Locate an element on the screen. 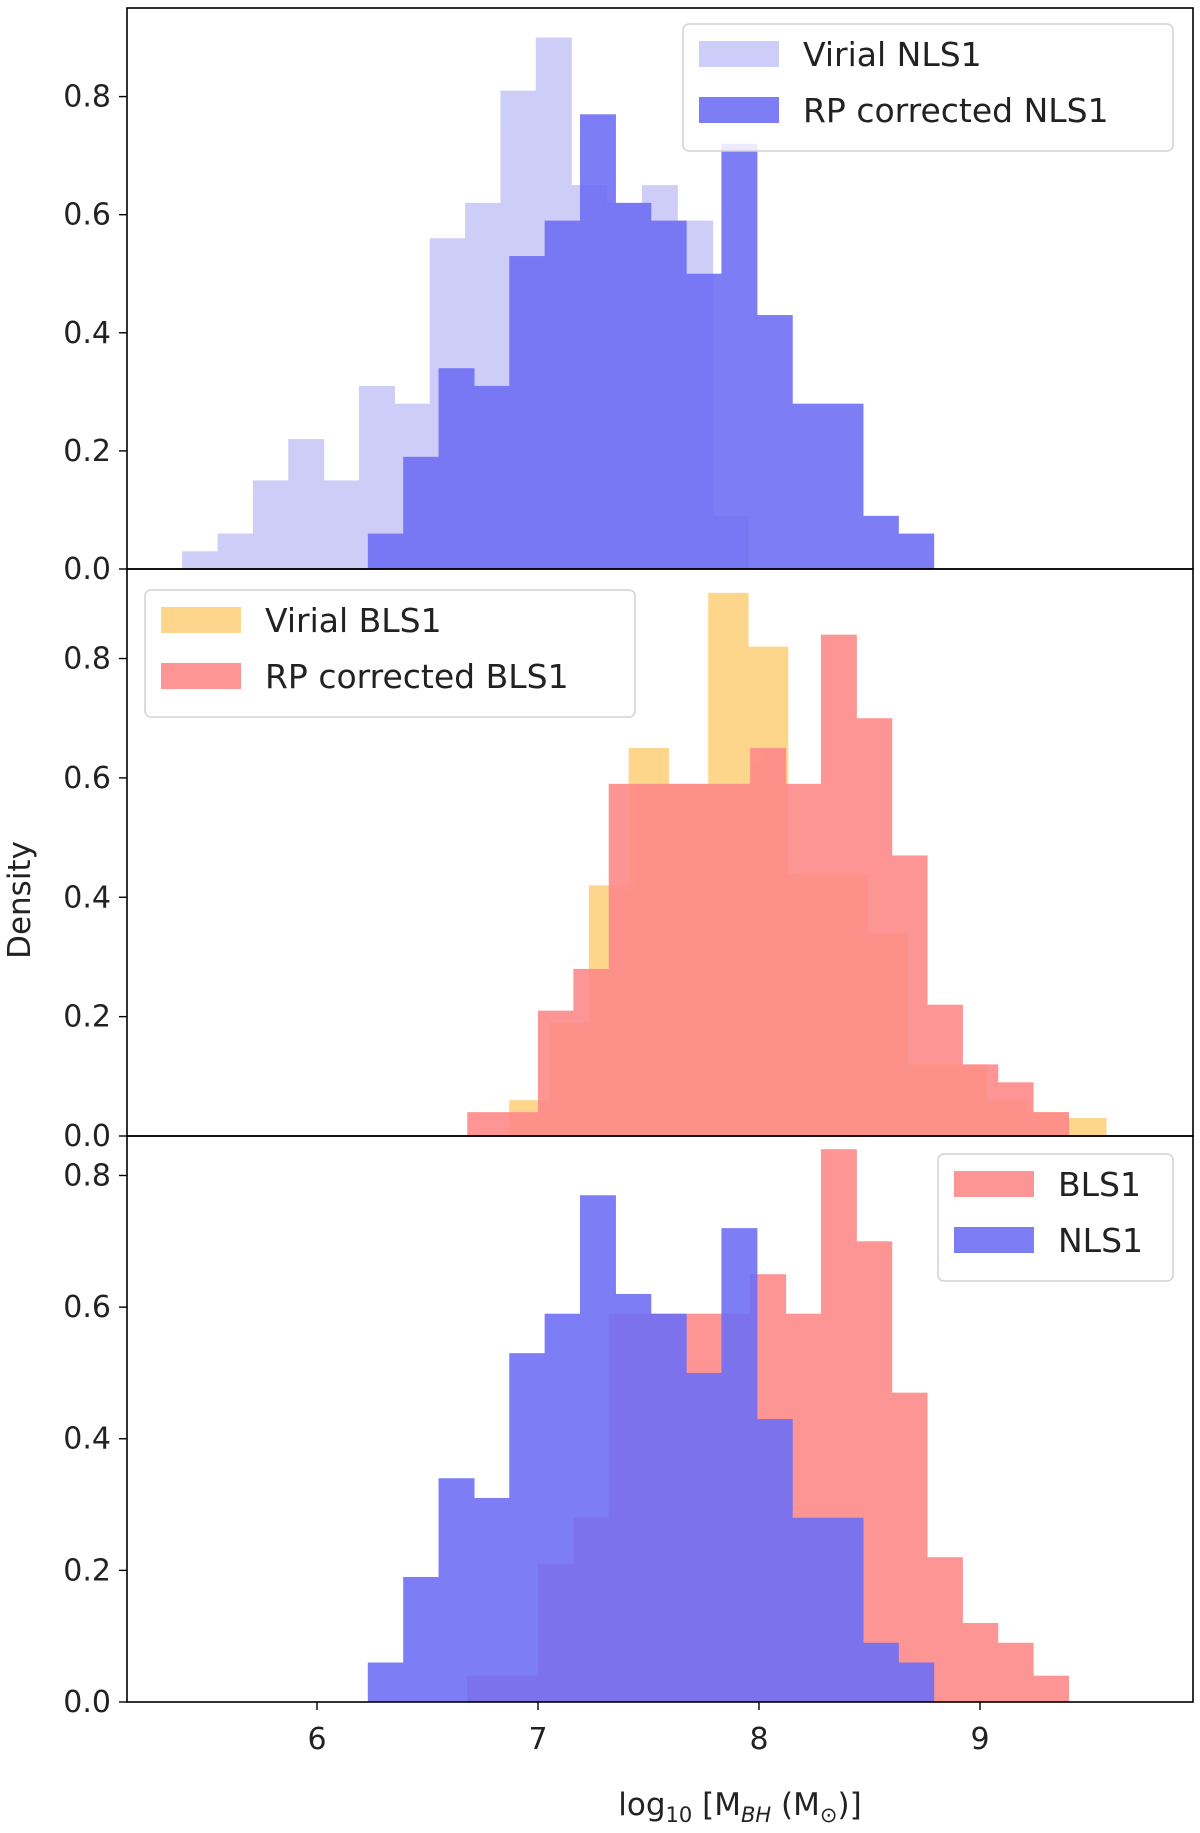 The height and width of the screenshot is (1833, 1200). x-ticks: 6 7 8 9 is located at coordinates (648, 1729).